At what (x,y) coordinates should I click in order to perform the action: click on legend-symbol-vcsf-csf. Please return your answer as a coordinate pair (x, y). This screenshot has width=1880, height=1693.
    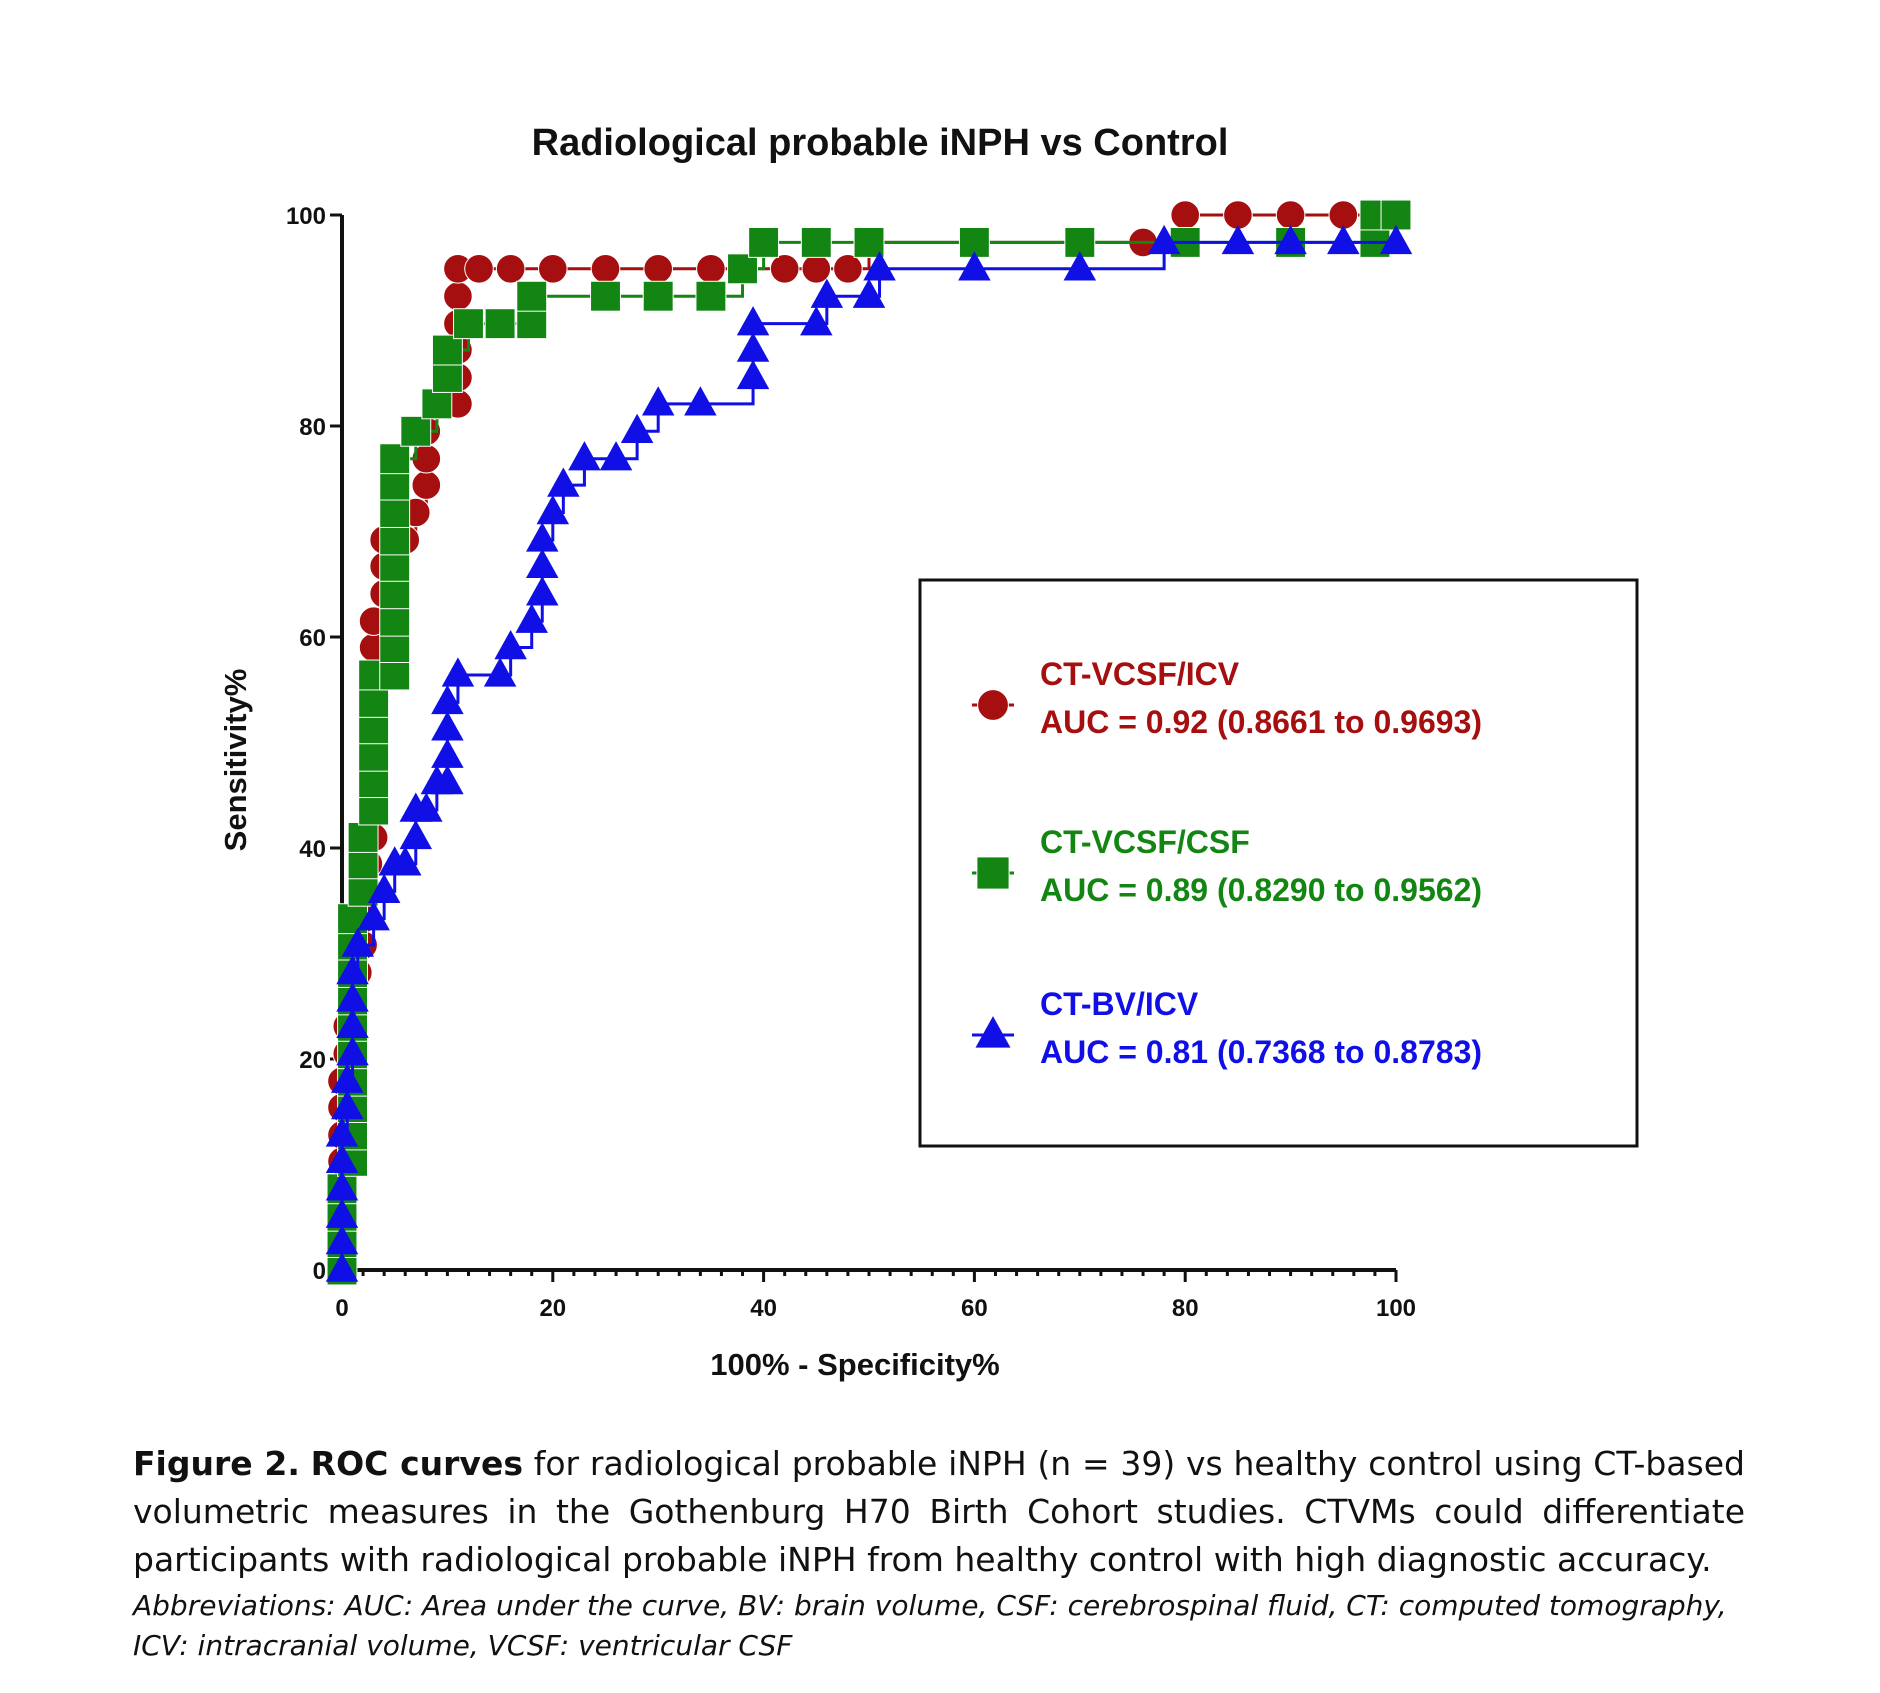
    Looking at the image, I should click on (993, 873).